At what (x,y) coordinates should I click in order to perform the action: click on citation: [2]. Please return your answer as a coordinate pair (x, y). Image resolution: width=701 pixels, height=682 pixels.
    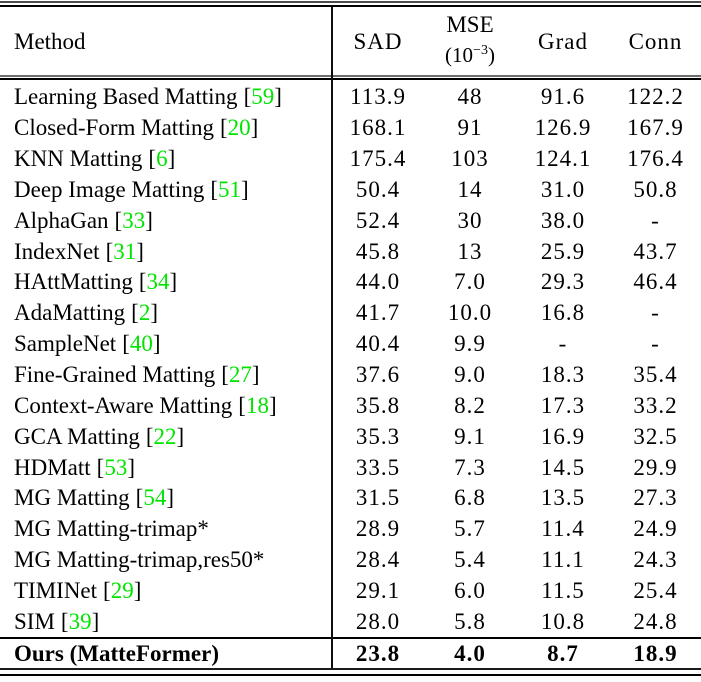
    Looking at the image, I should click on (144, 312).